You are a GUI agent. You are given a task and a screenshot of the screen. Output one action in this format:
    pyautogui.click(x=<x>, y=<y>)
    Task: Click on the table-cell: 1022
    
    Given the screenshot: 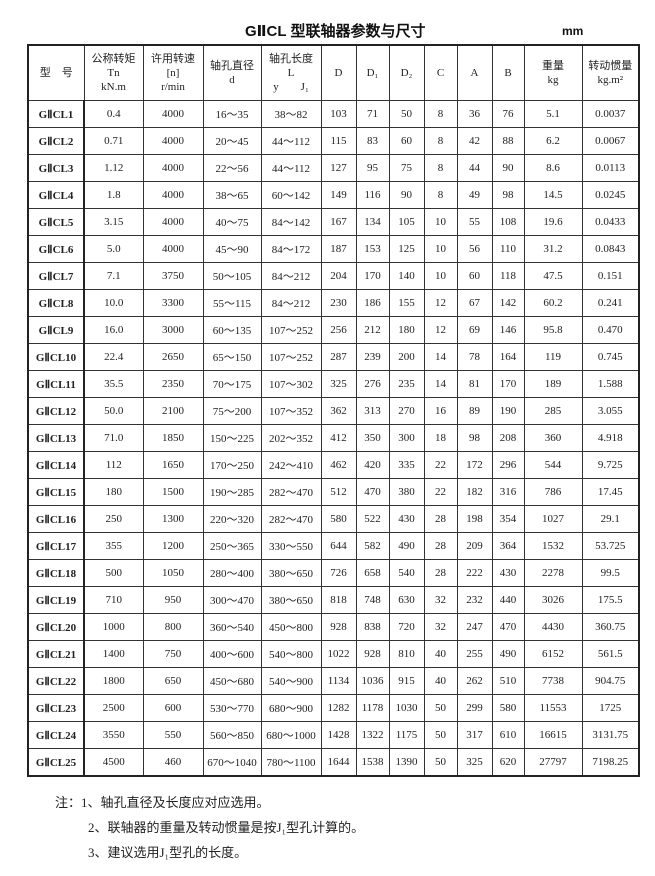 What is the action you would take?
    pyautogui.click(x=338, y=654)
    